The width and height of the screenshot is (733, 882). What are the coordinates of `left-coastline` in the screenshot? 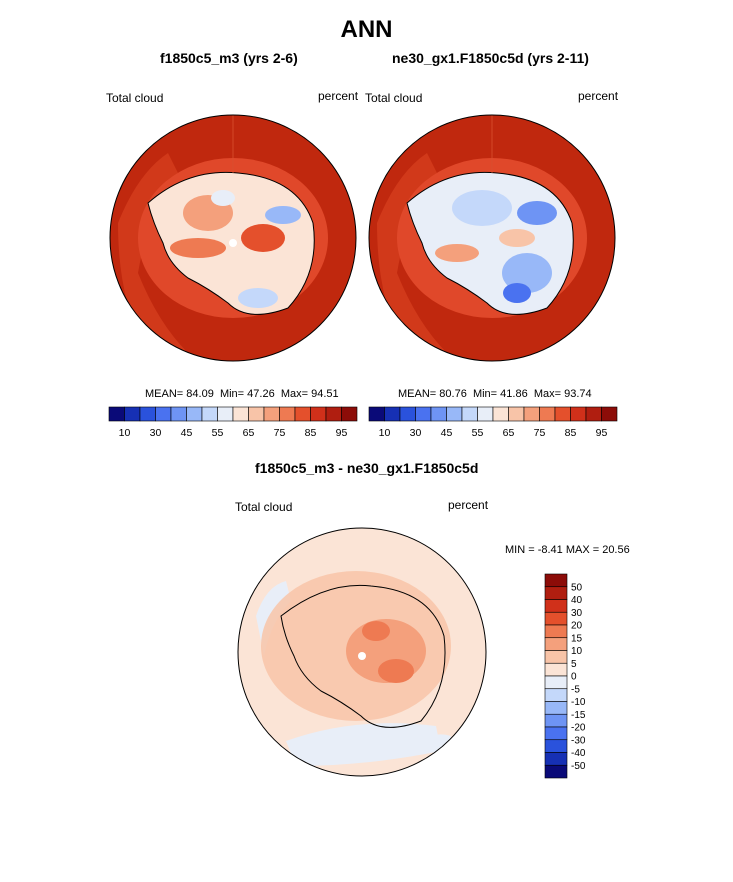 It's located at (231, 243).